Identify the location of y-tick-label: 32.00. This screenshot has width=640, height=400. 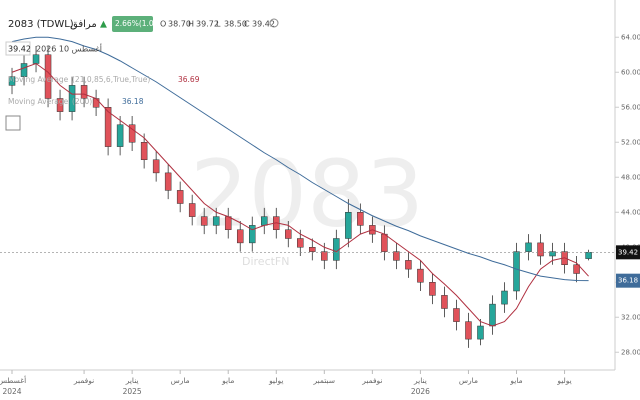
(630, 317).